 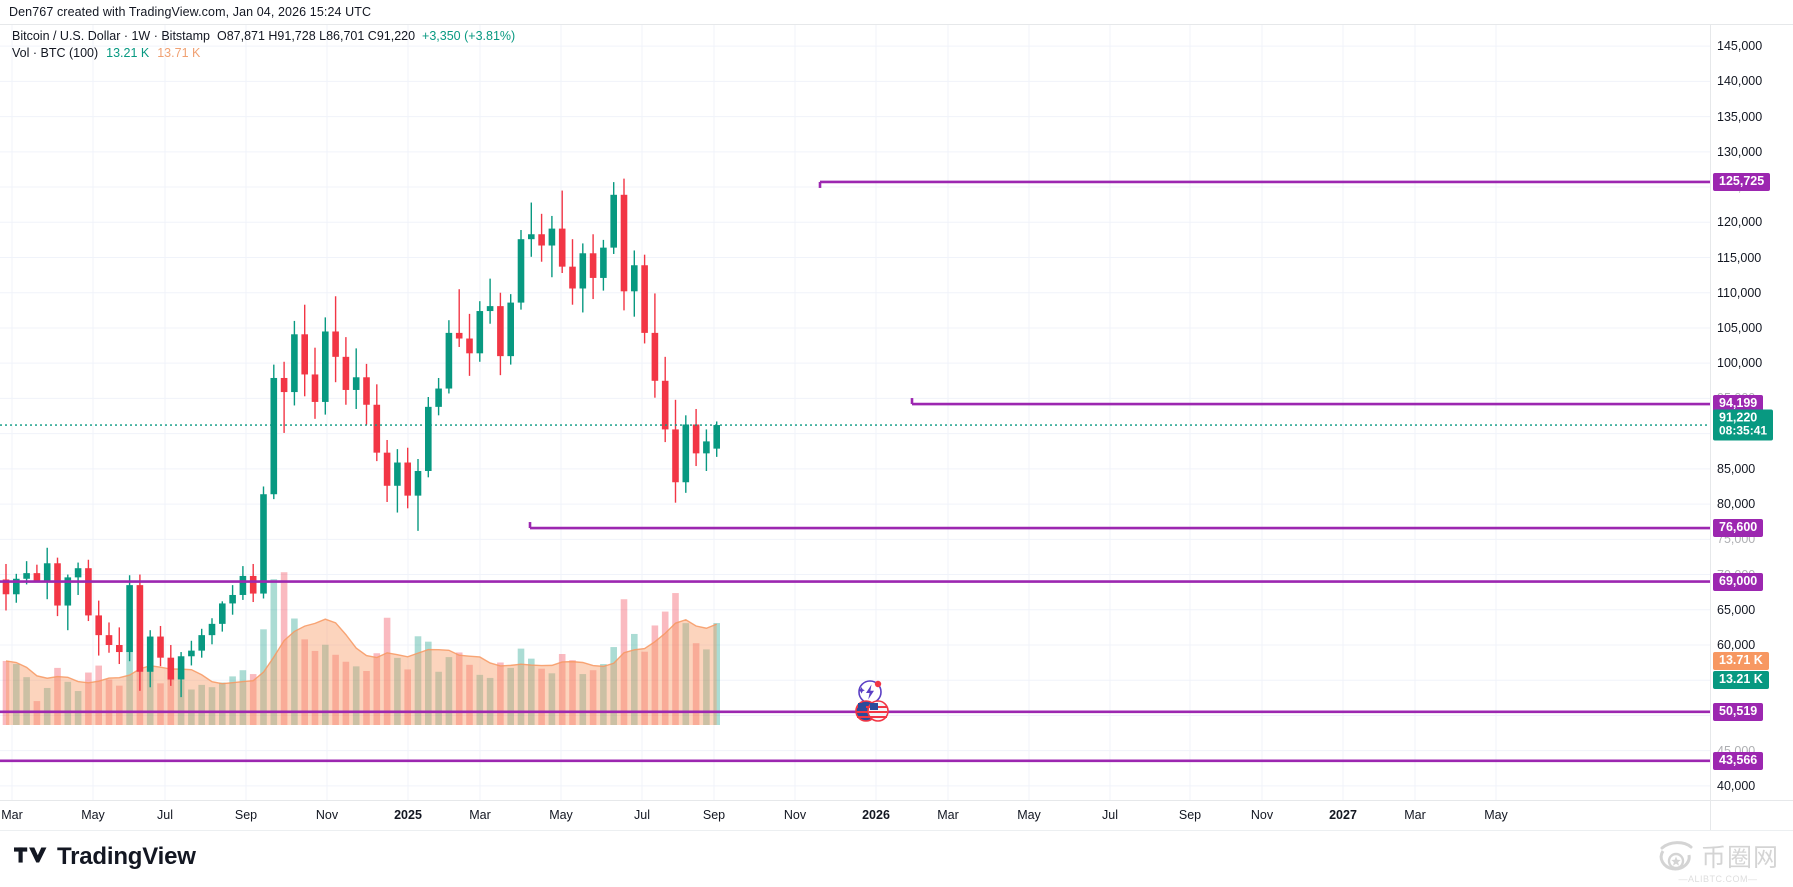 What do you see at coordinates (896, 24) in the screenshot?
I see `attribution-divider` at bounding box center [896, 24].